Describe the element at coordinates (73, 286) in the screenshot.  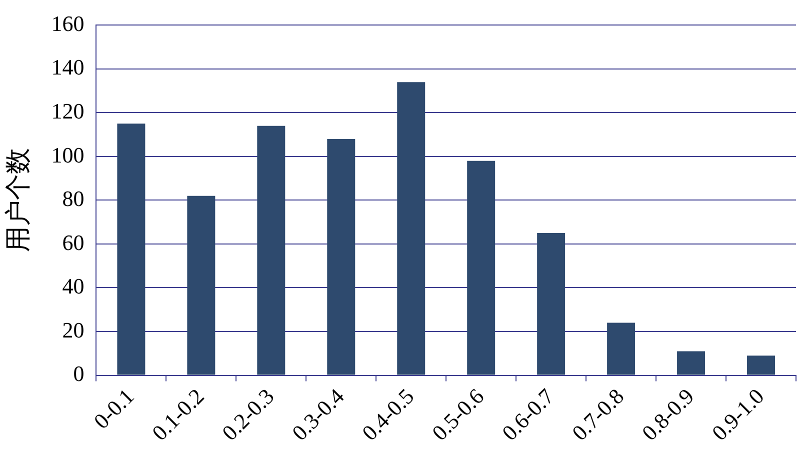
I see `y-tick-label: 40` at that location.